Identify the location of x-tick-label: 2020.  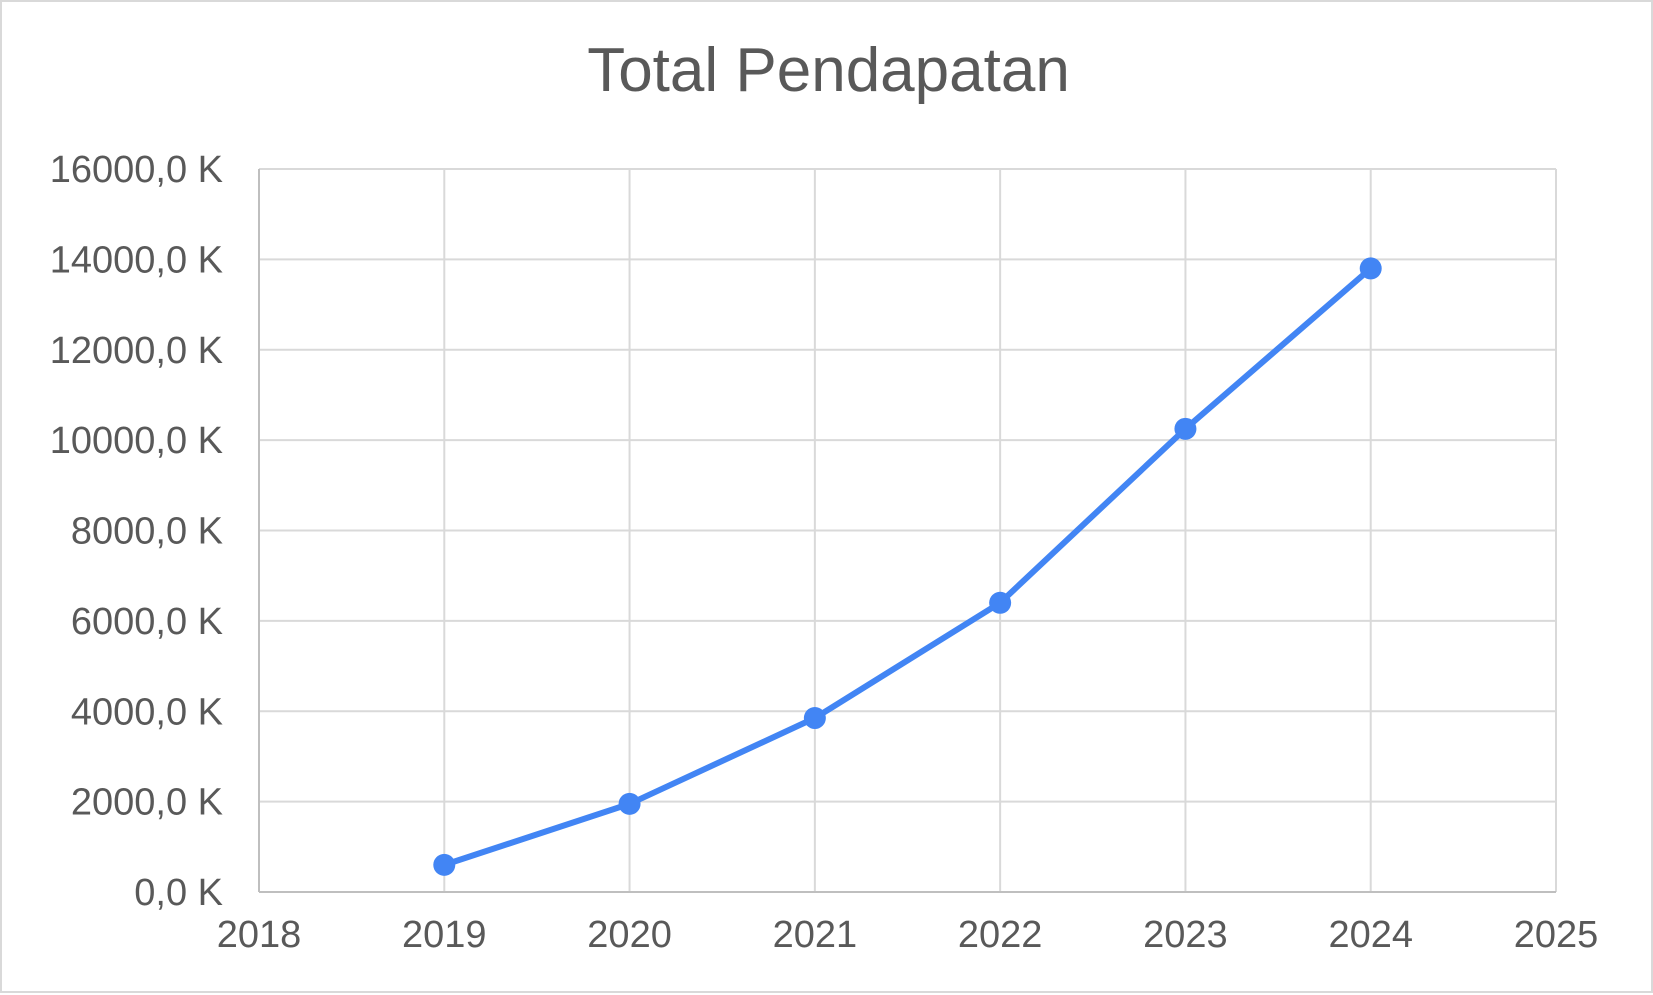
(629, 935).